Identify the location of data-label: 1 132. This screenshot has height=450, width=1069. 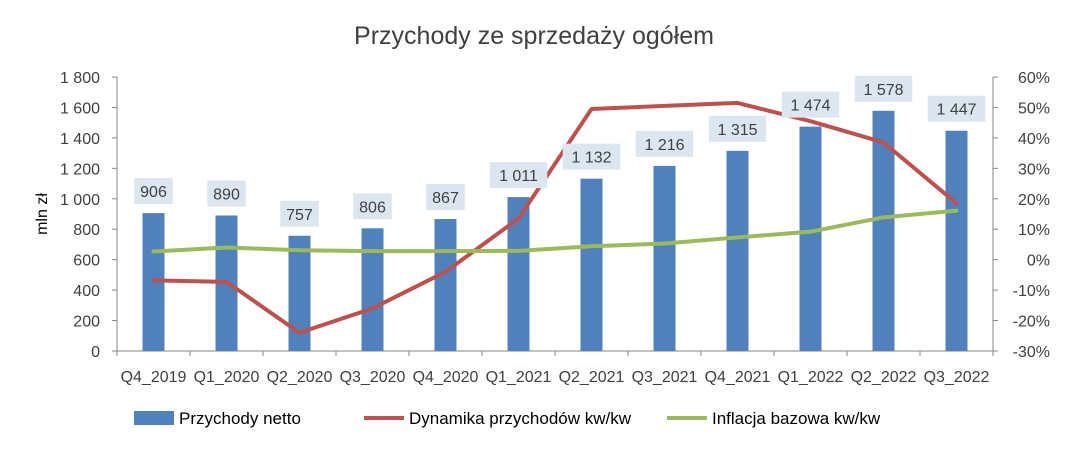
(591, 158).